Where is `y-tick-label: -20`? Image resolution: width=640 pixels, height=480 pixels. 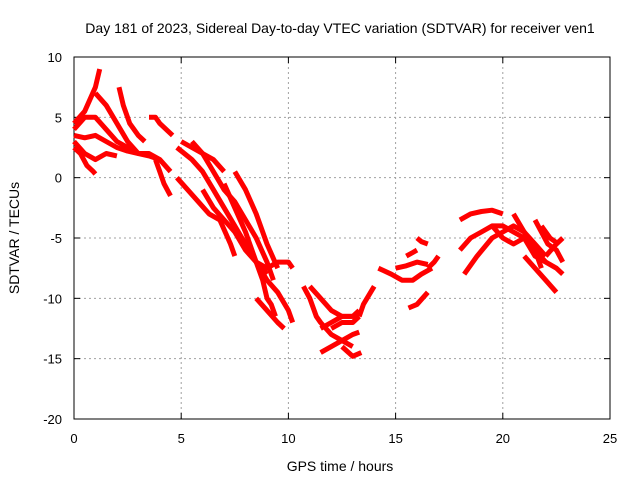 y-tick-label: -20 is located at coordinates (52, 419).